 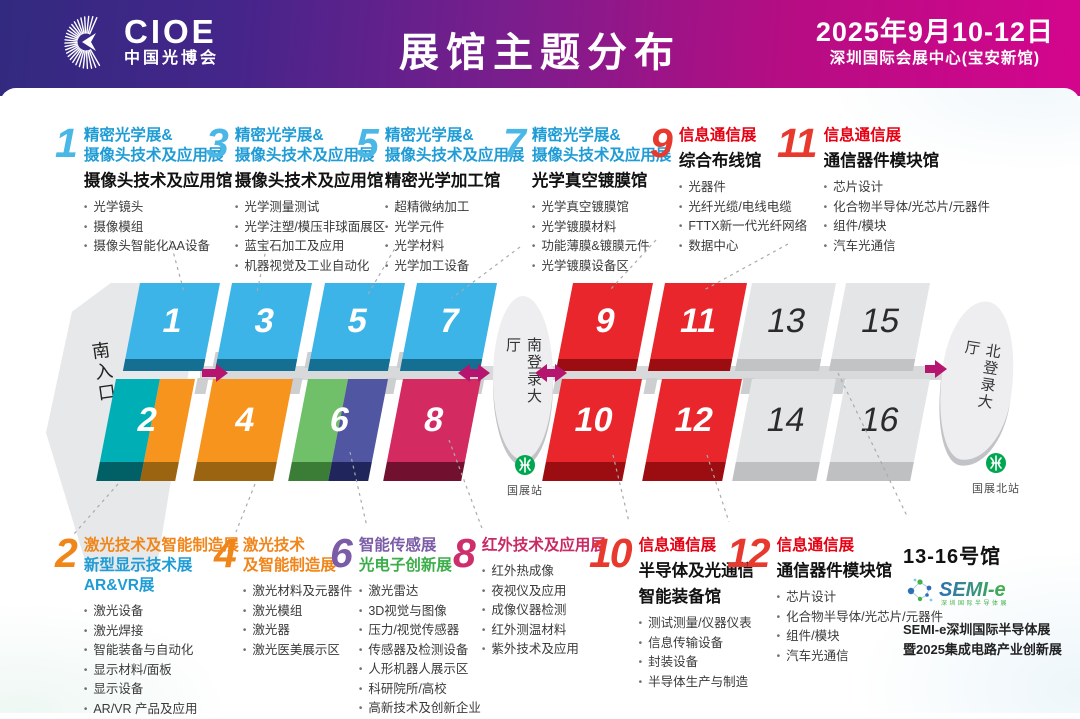 What do you see at coordinates (245, 420) in the screenshot?
I see `hall-number-4: 4` at bounding box center [245, 420].